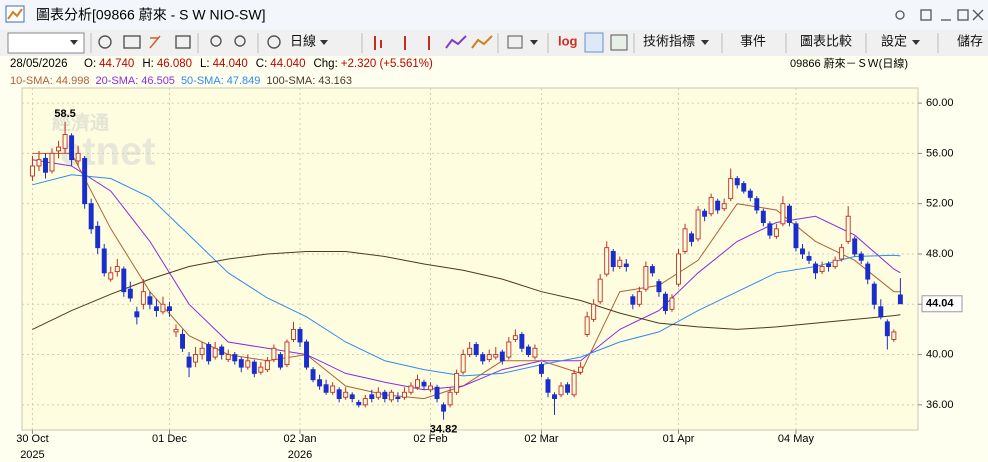 This screenshot has width=988, height=462. I want to click on crosshair-tool, so click(132, 42).